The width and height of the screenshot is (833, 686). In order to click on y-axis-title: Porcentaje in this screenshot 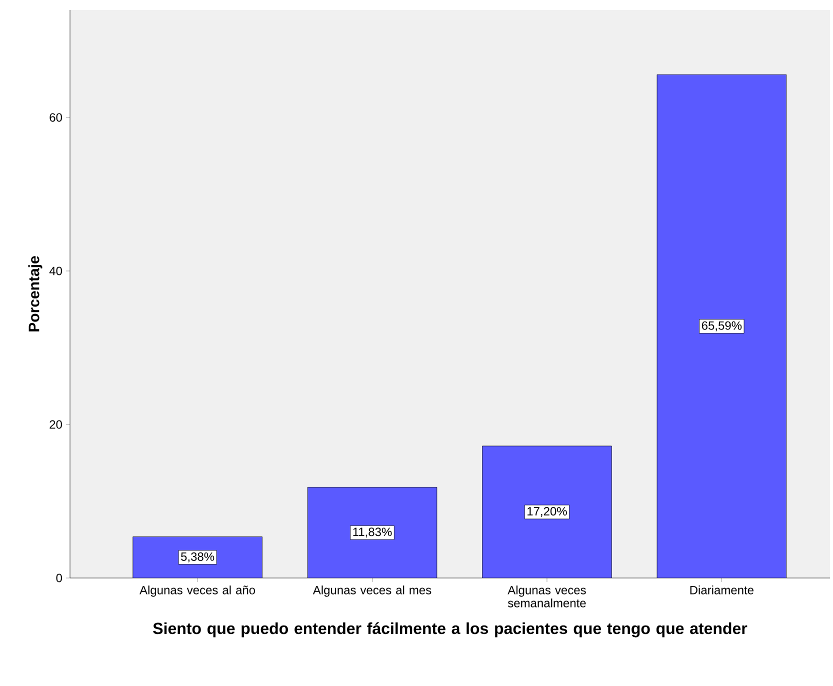, I will do `click(35, 294)`.